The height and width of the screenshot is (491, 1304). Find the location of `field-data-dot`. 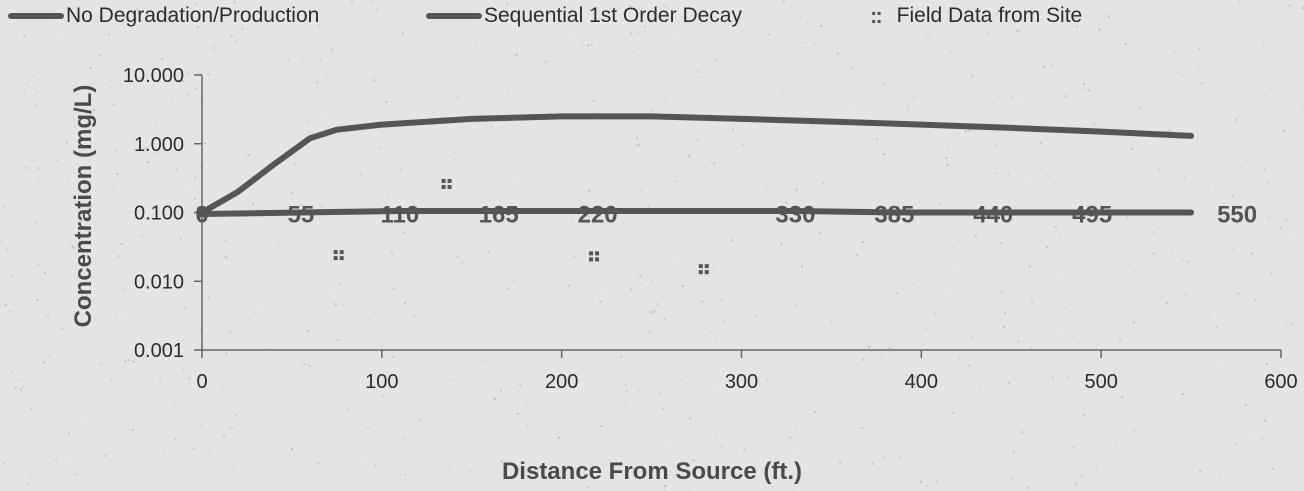

field-data-dot is located at coordinates (449, 186).